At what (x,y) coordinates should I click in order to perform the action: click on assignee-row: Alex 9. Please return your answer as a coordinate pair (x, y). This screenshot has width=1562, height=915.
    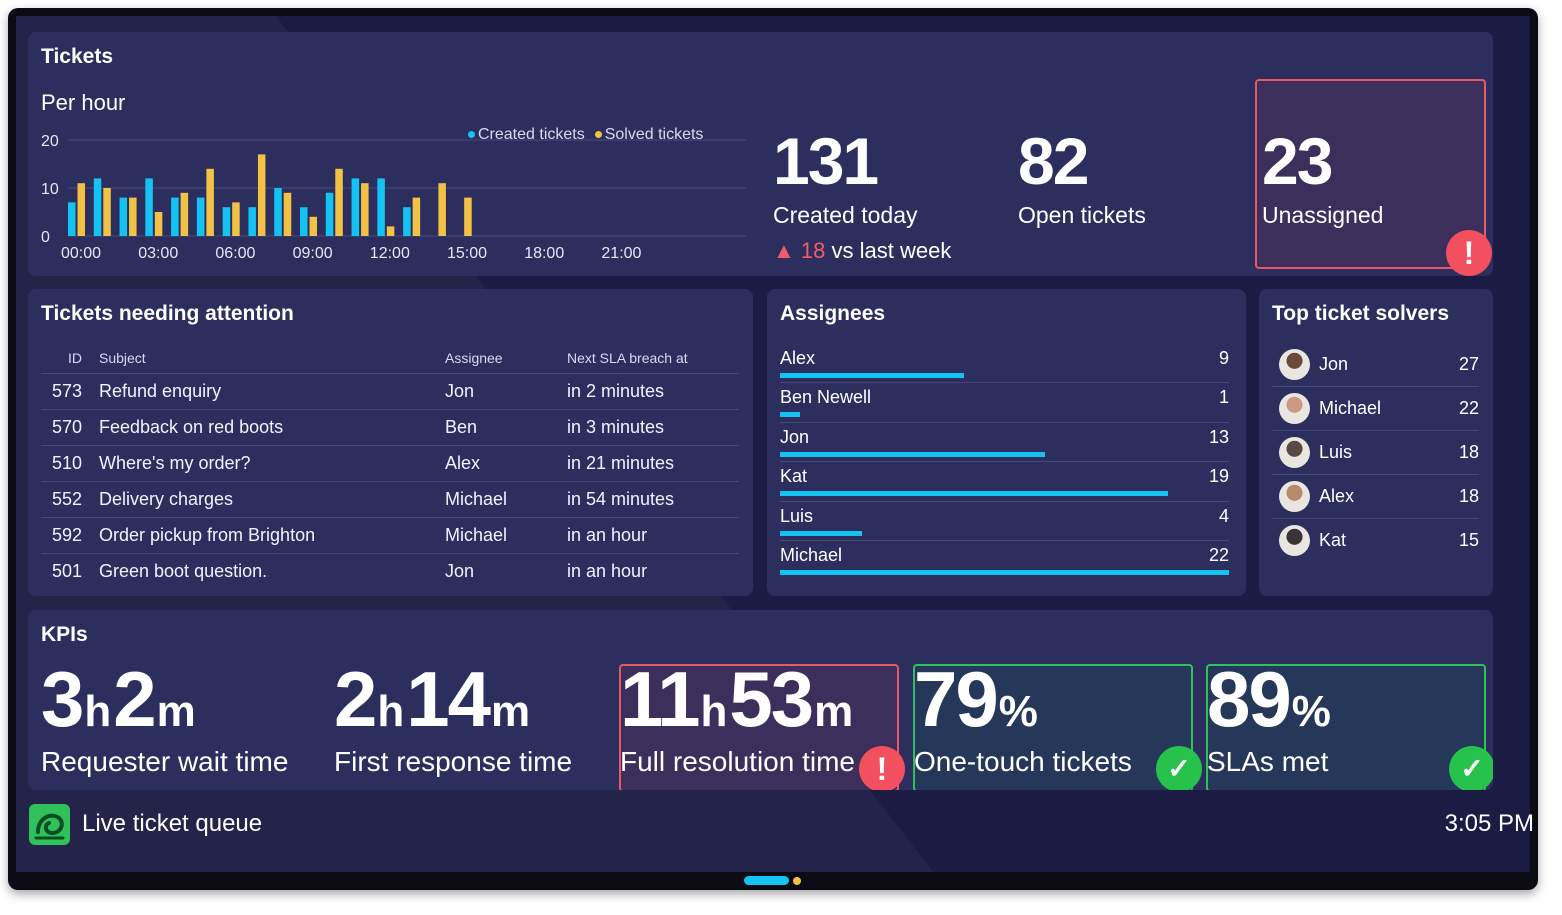
    Looking at the image, I should click on (1004, 364).